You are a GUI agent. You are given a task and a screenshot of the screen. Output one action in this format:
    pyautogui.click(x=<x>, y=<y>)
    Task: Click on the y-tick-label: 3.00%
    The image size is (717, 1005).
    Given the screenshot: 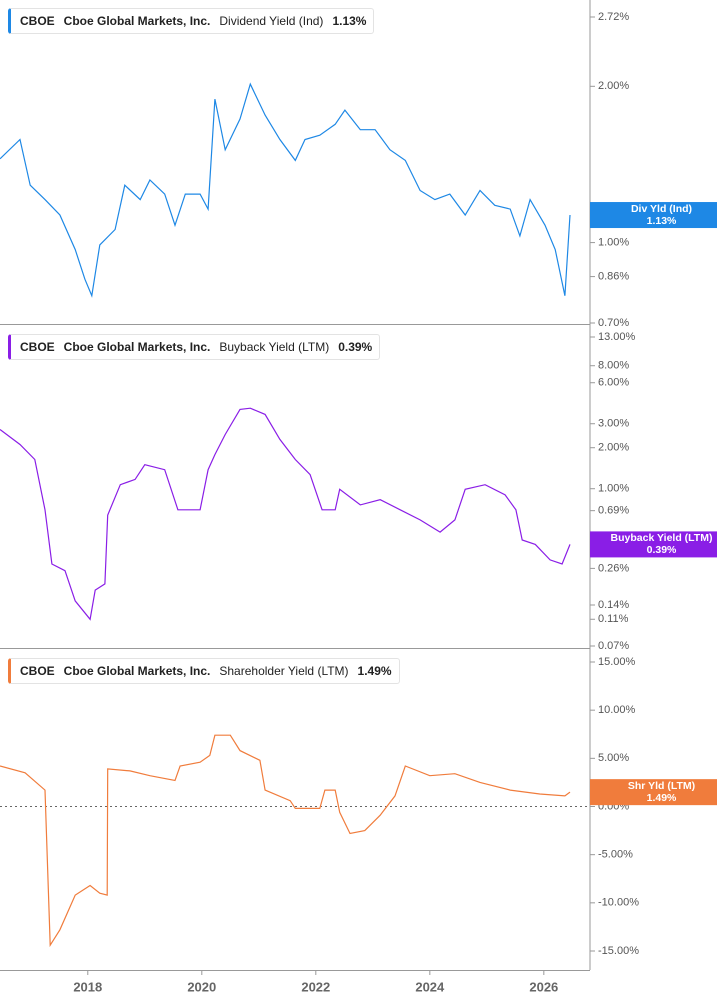 What is the action you would take?
    pyautogui.click(x=613, y=424)
    